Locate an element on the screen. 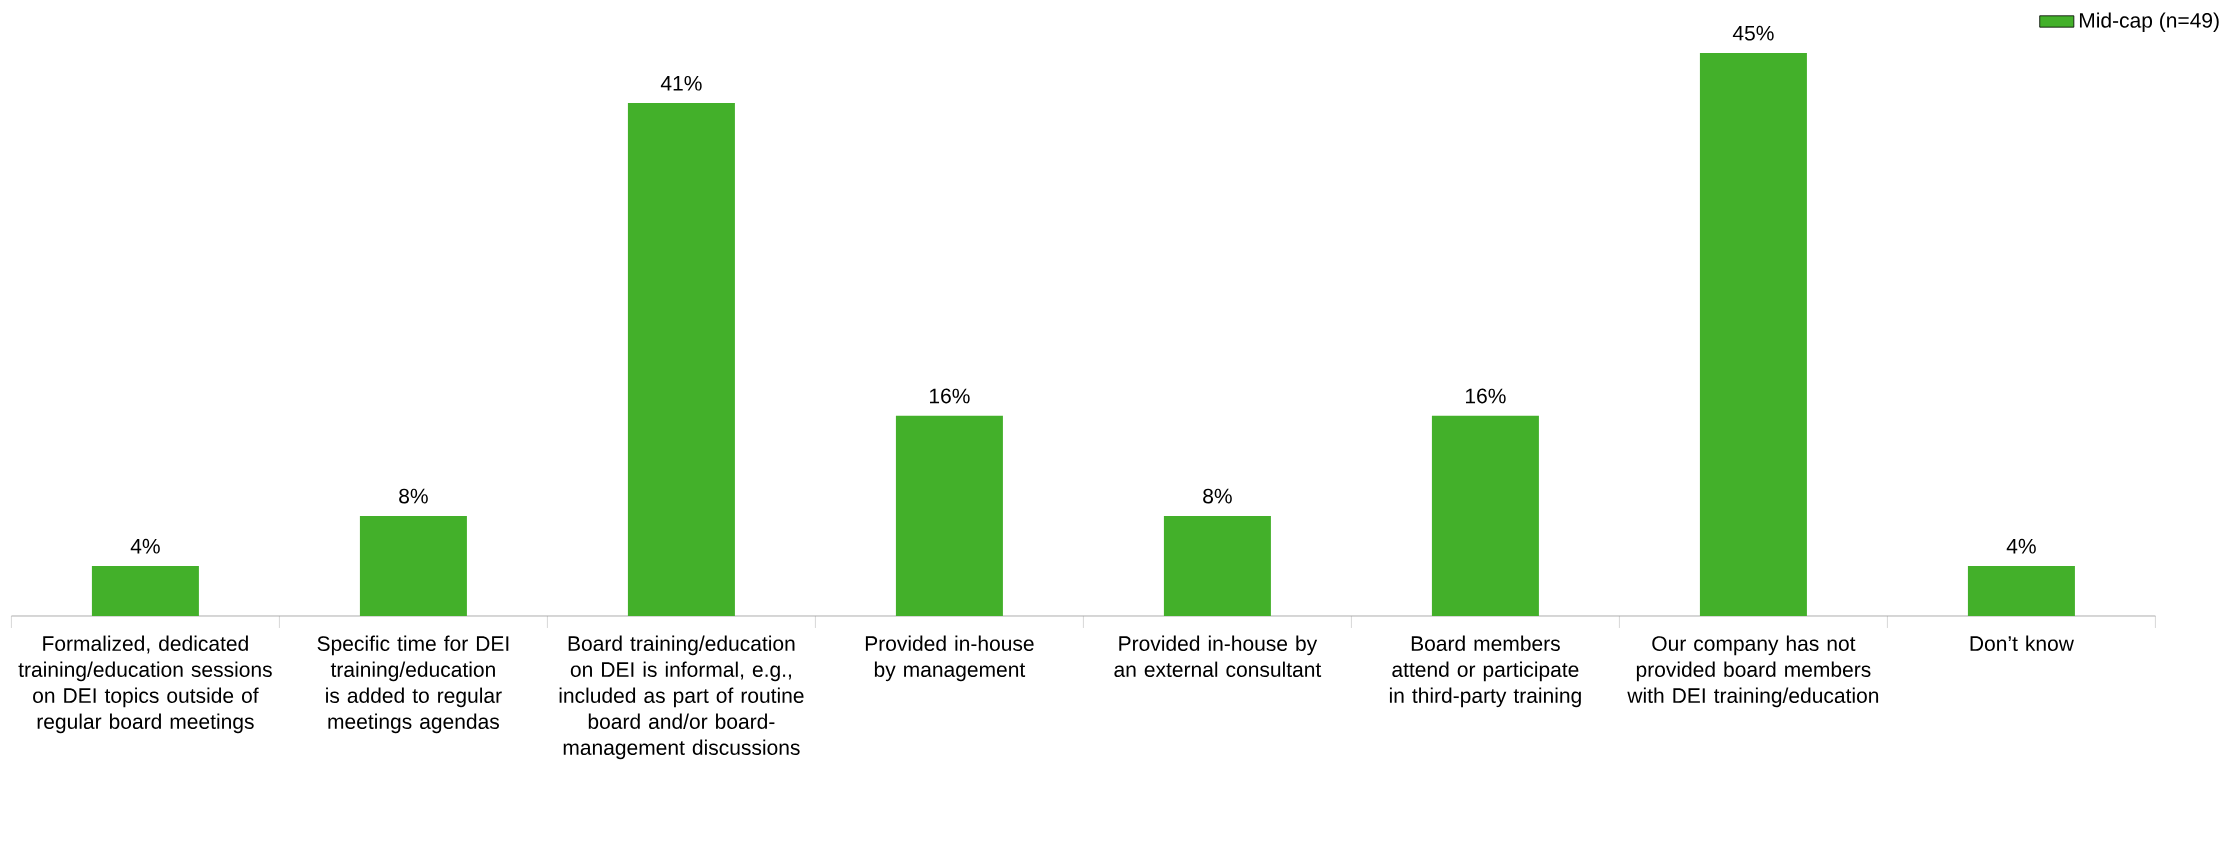 The image size is (2236, 854). x-tick-label: Formalized, dedicated training/education sessions on DEI topics outside of regular board meetings is located at coordinates (145, 684).